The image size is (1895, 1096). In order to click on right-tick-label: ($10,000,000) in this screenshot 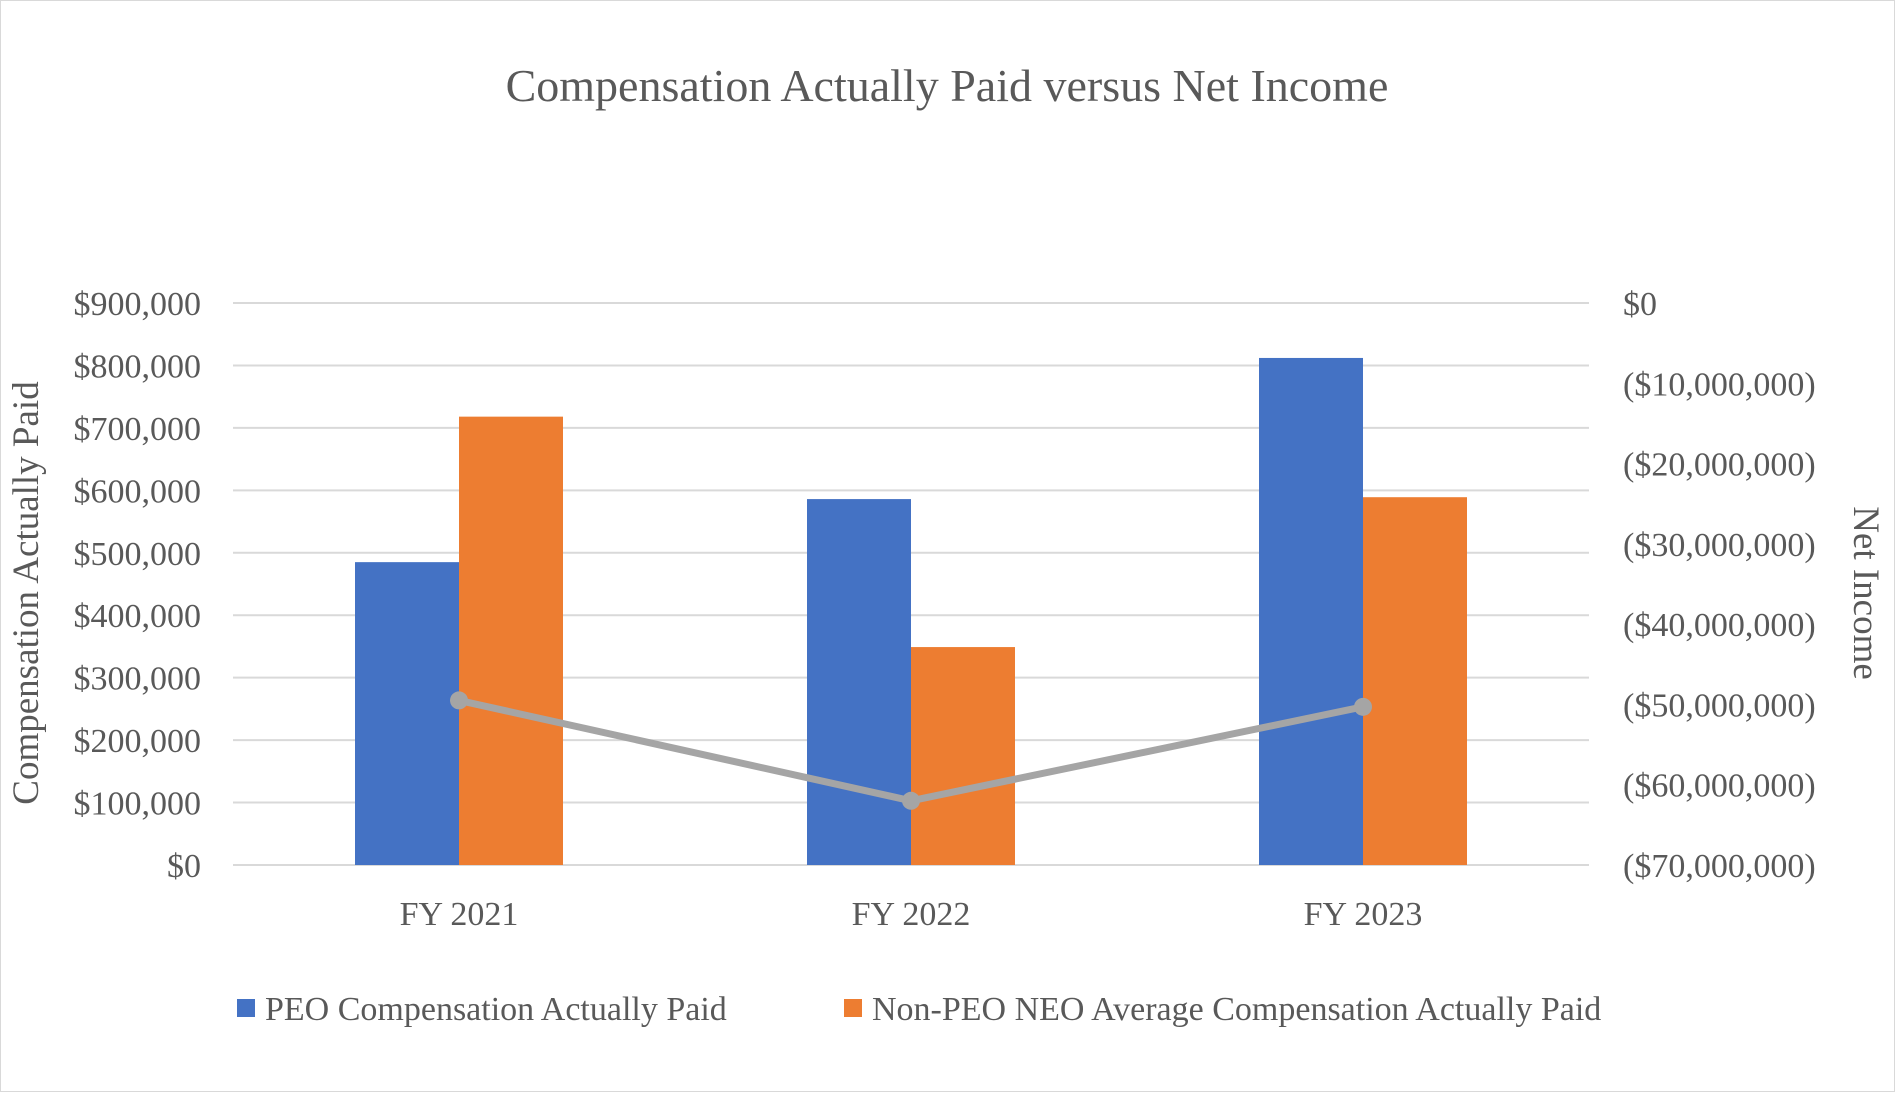, I will do `click(1719, 384)`.